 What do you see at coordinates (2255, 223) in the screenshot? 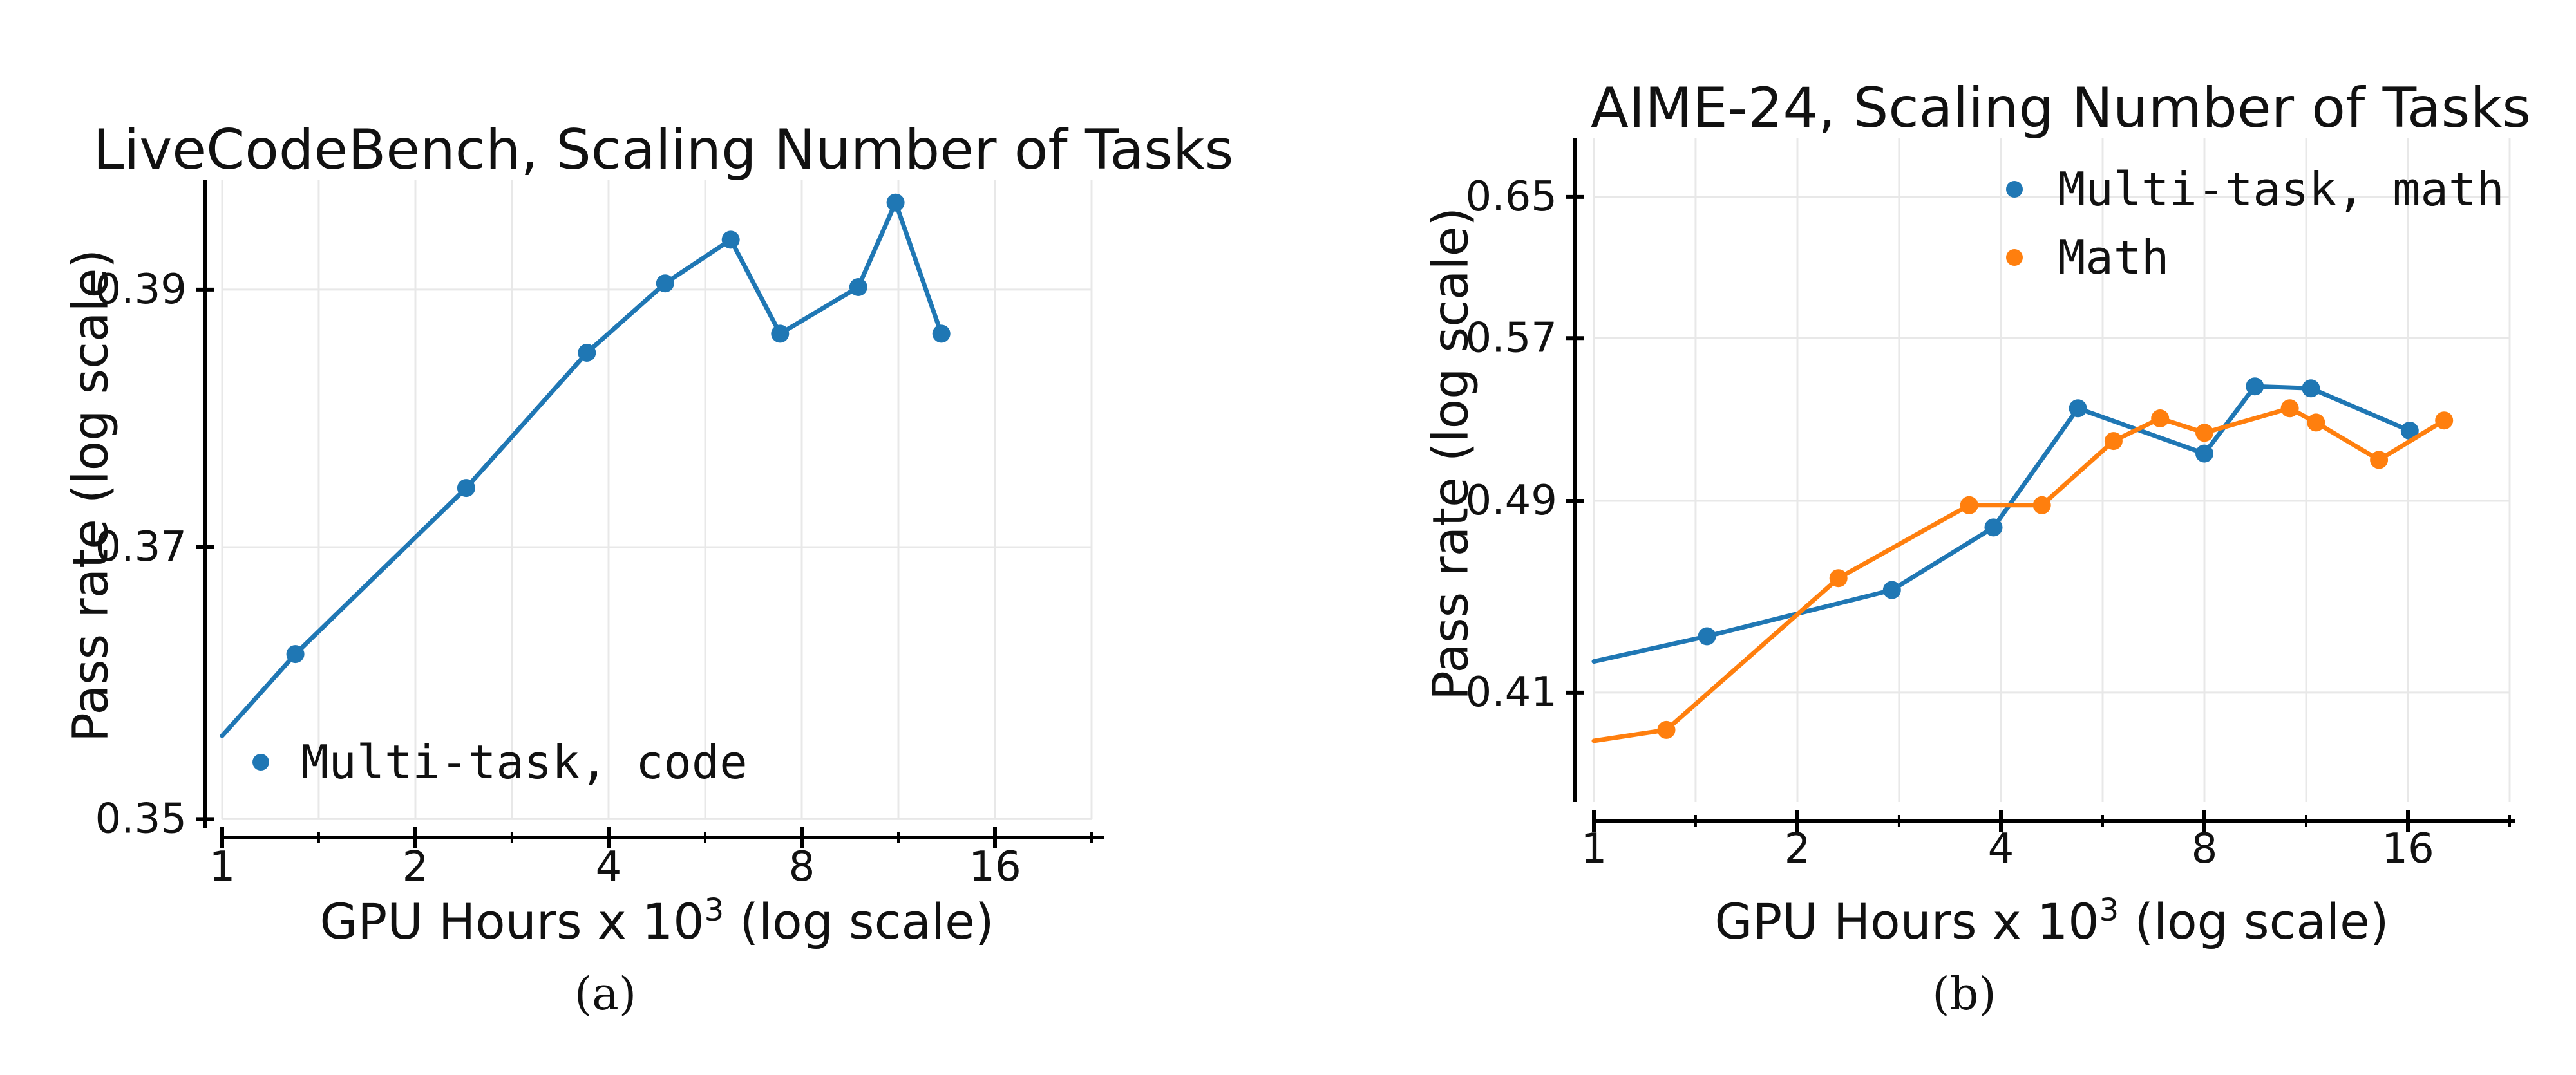
I see `legend-layer: Multi-task, math Math` at bounding box center [2255, 223].